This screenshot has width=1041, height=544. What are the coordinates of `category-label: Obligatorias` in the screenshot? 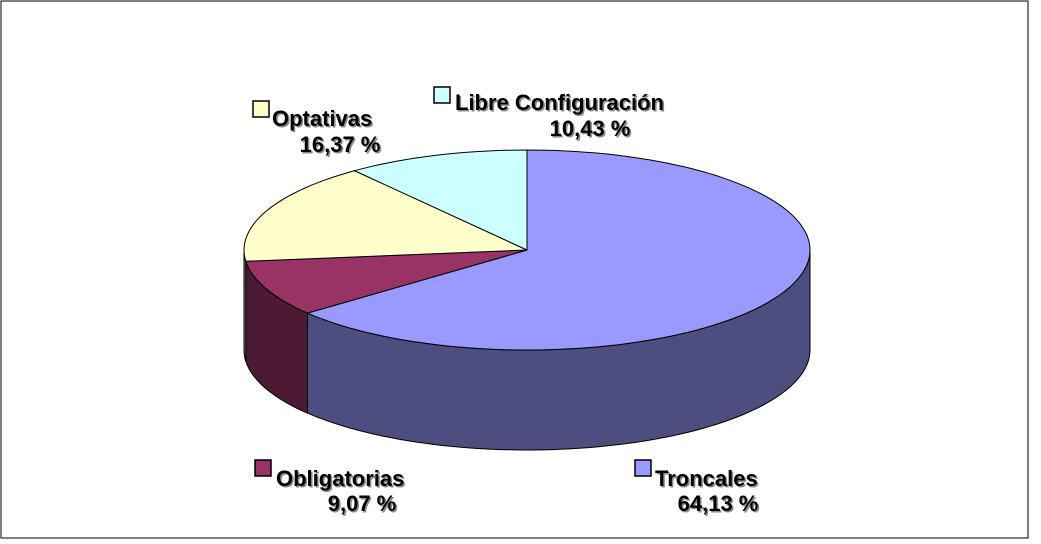 It's located at (340, 478).